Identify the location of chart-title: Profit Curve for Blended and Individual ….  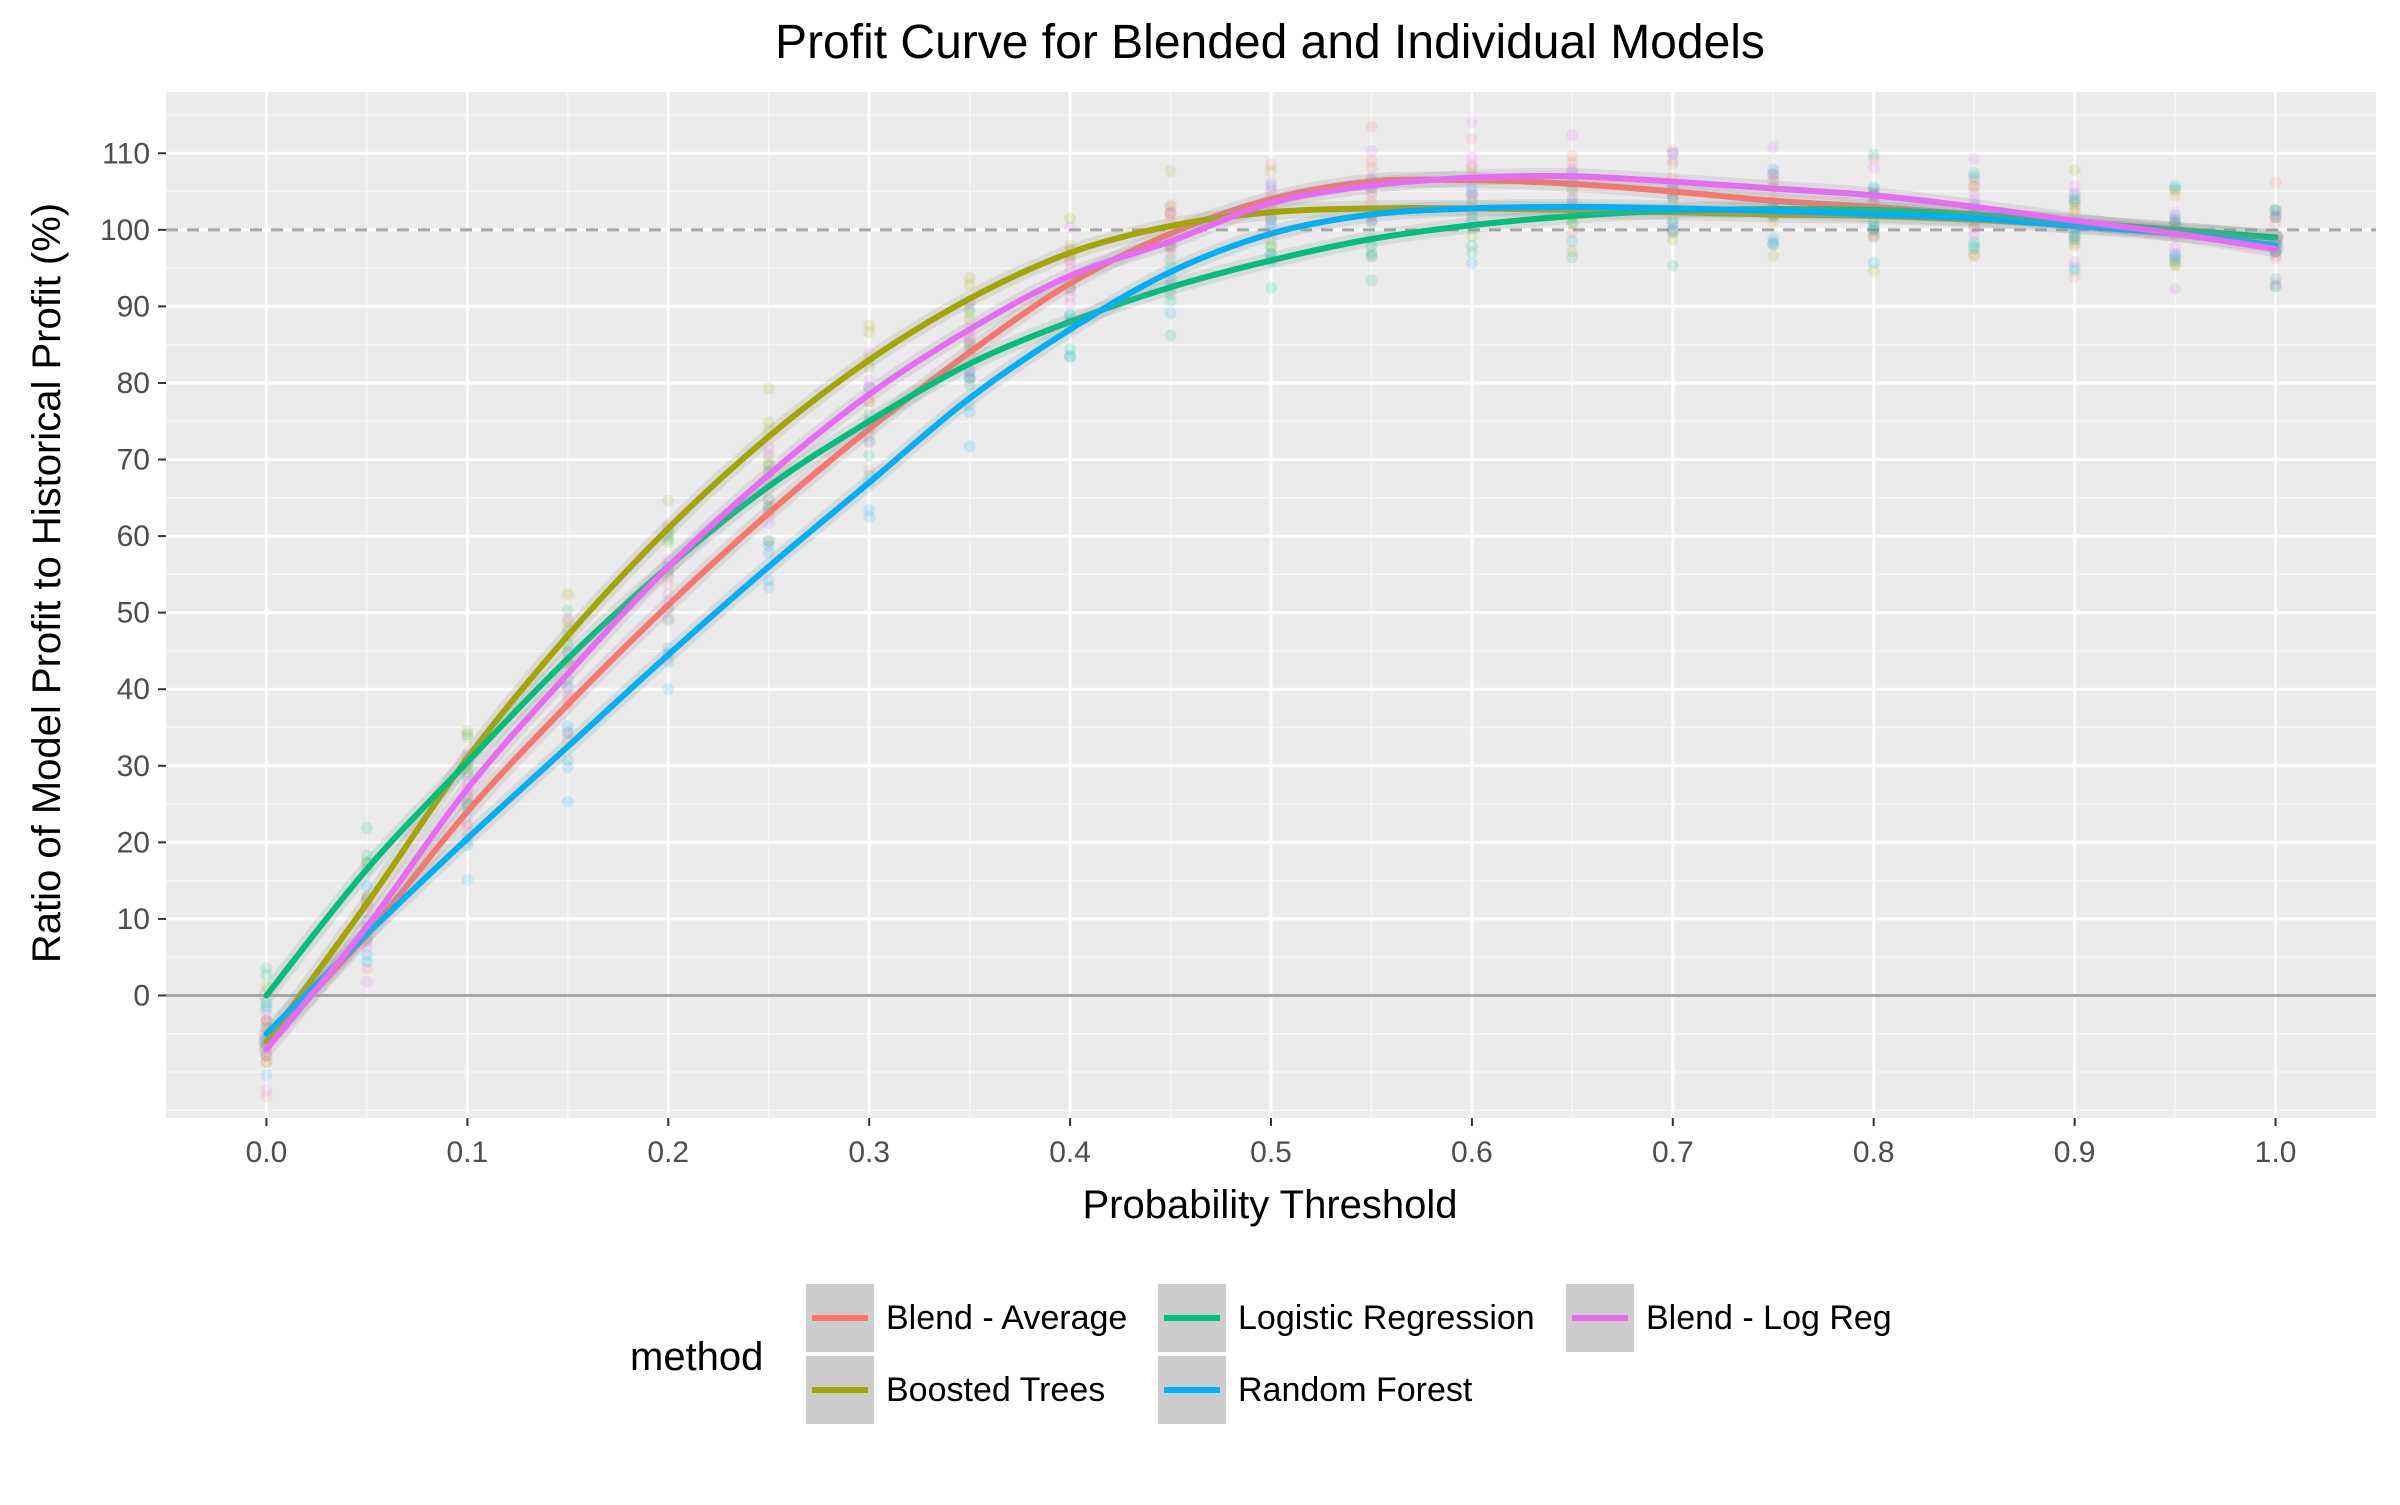
(1270, 42).